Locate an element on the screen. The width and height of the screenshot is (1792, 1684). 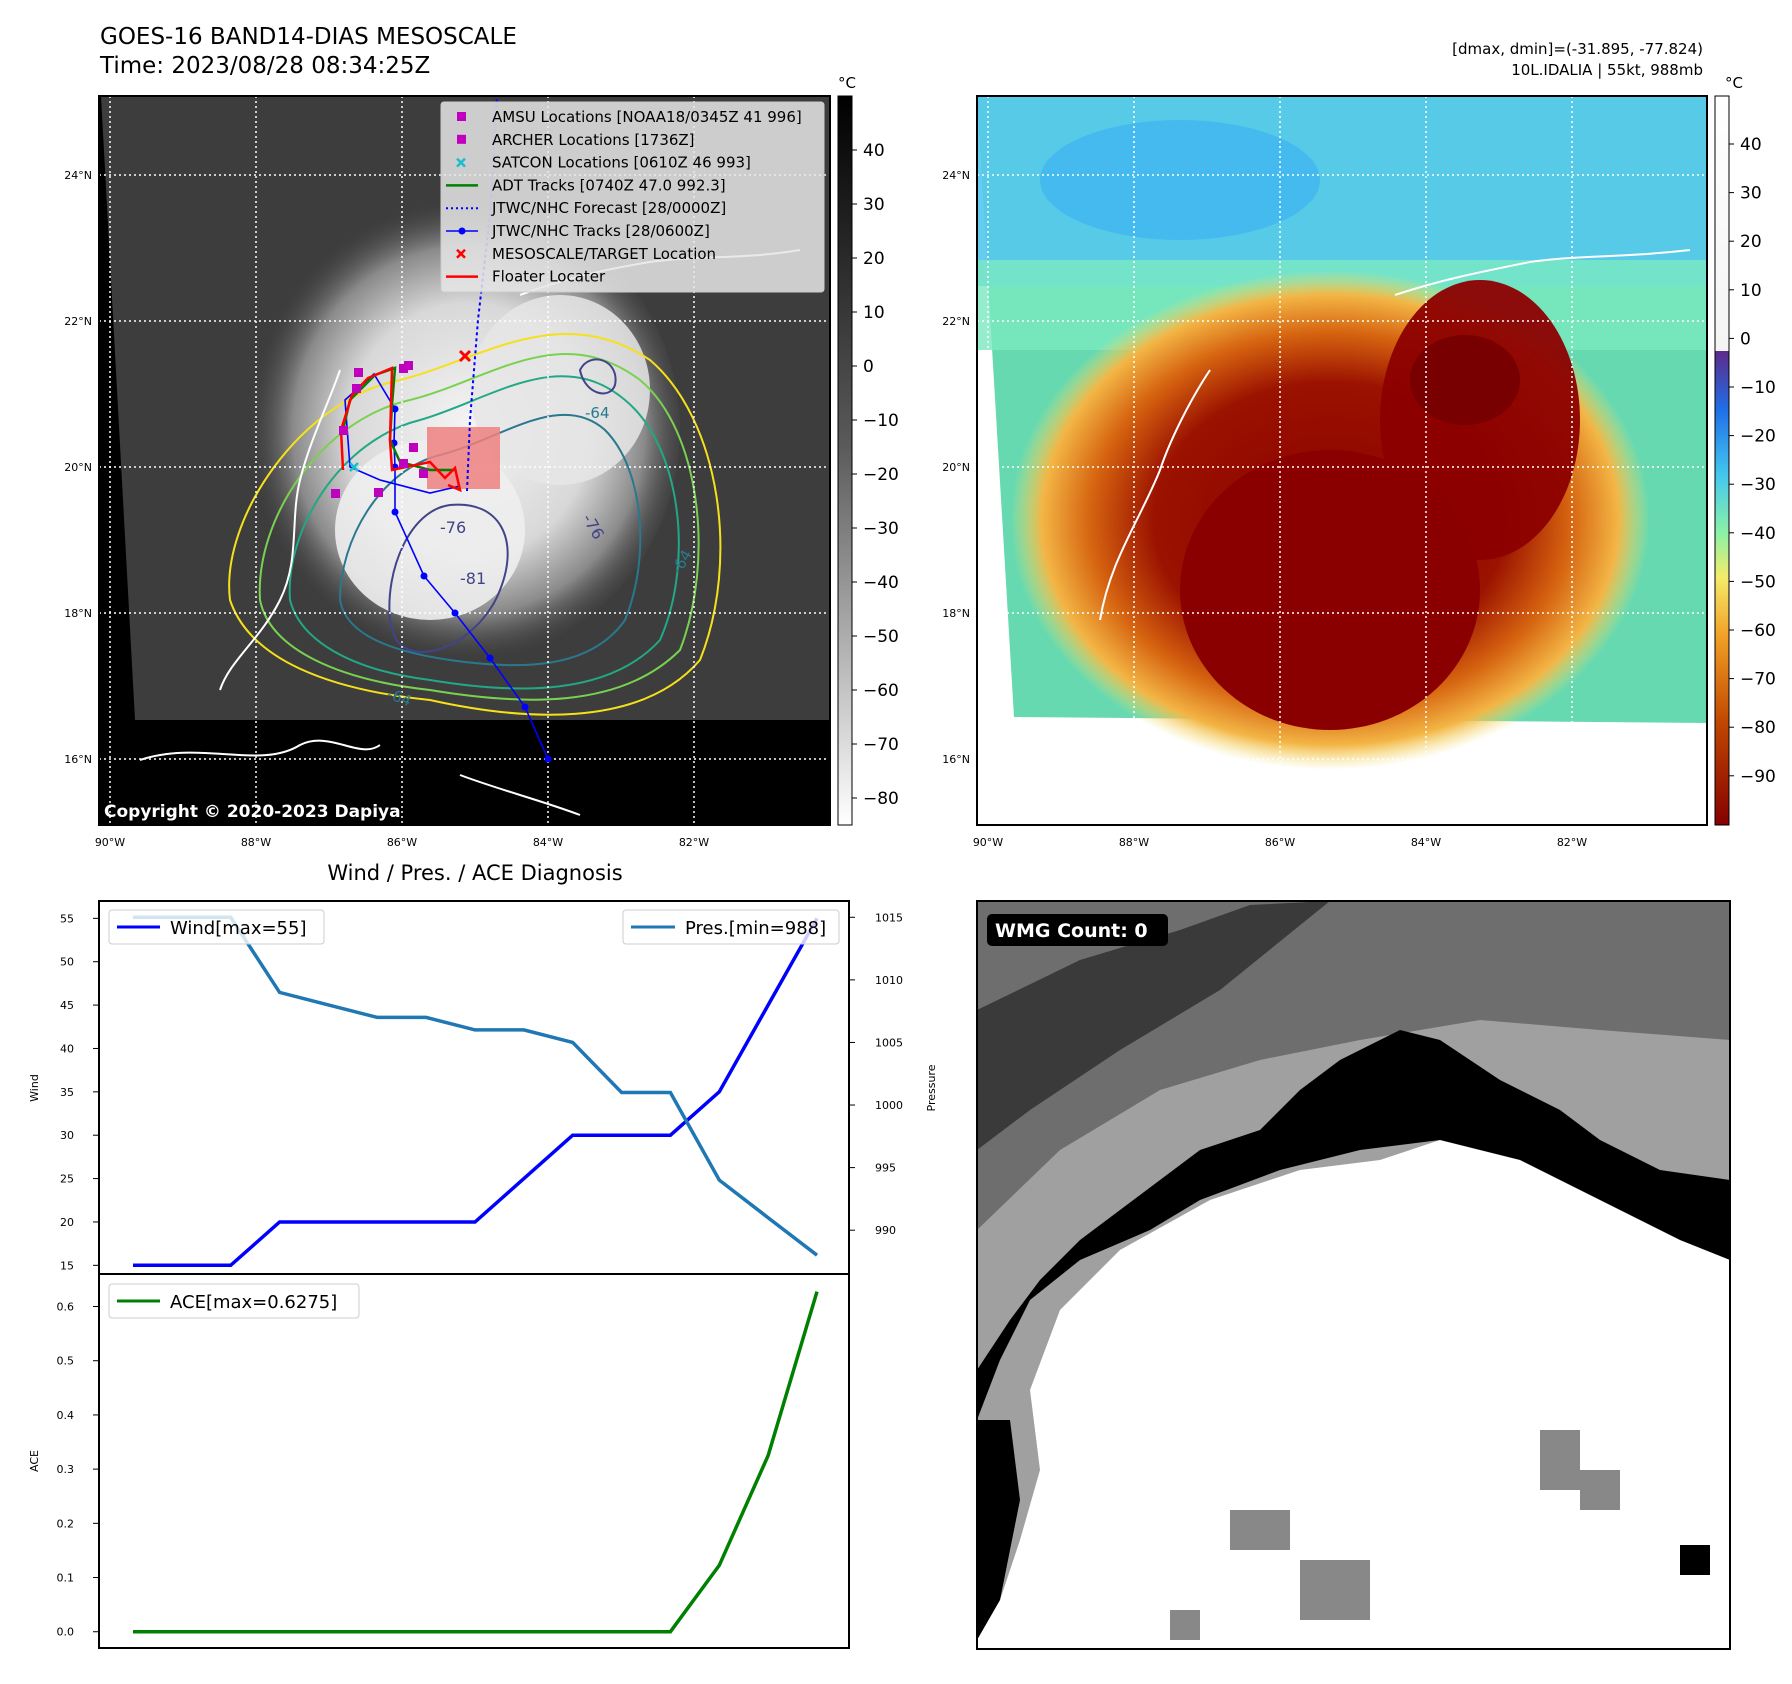
wmg-count-badge is located at coordinates (1077, 930).